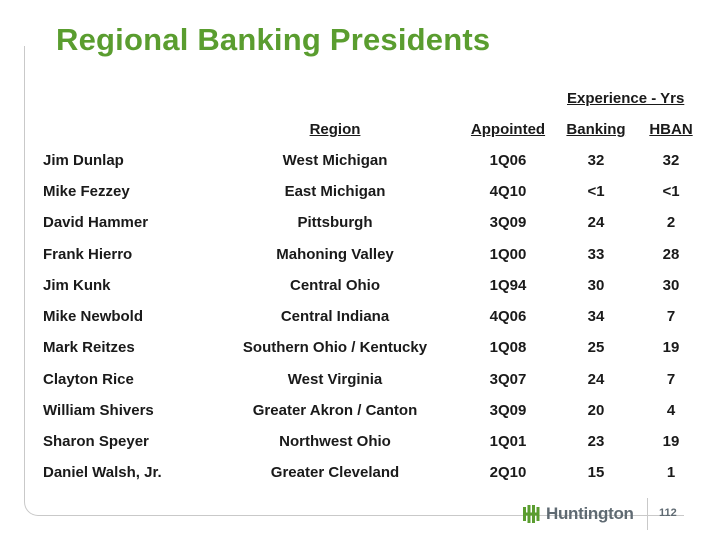  I want to click on president-name: Jim Kunk, so click(77, 285).